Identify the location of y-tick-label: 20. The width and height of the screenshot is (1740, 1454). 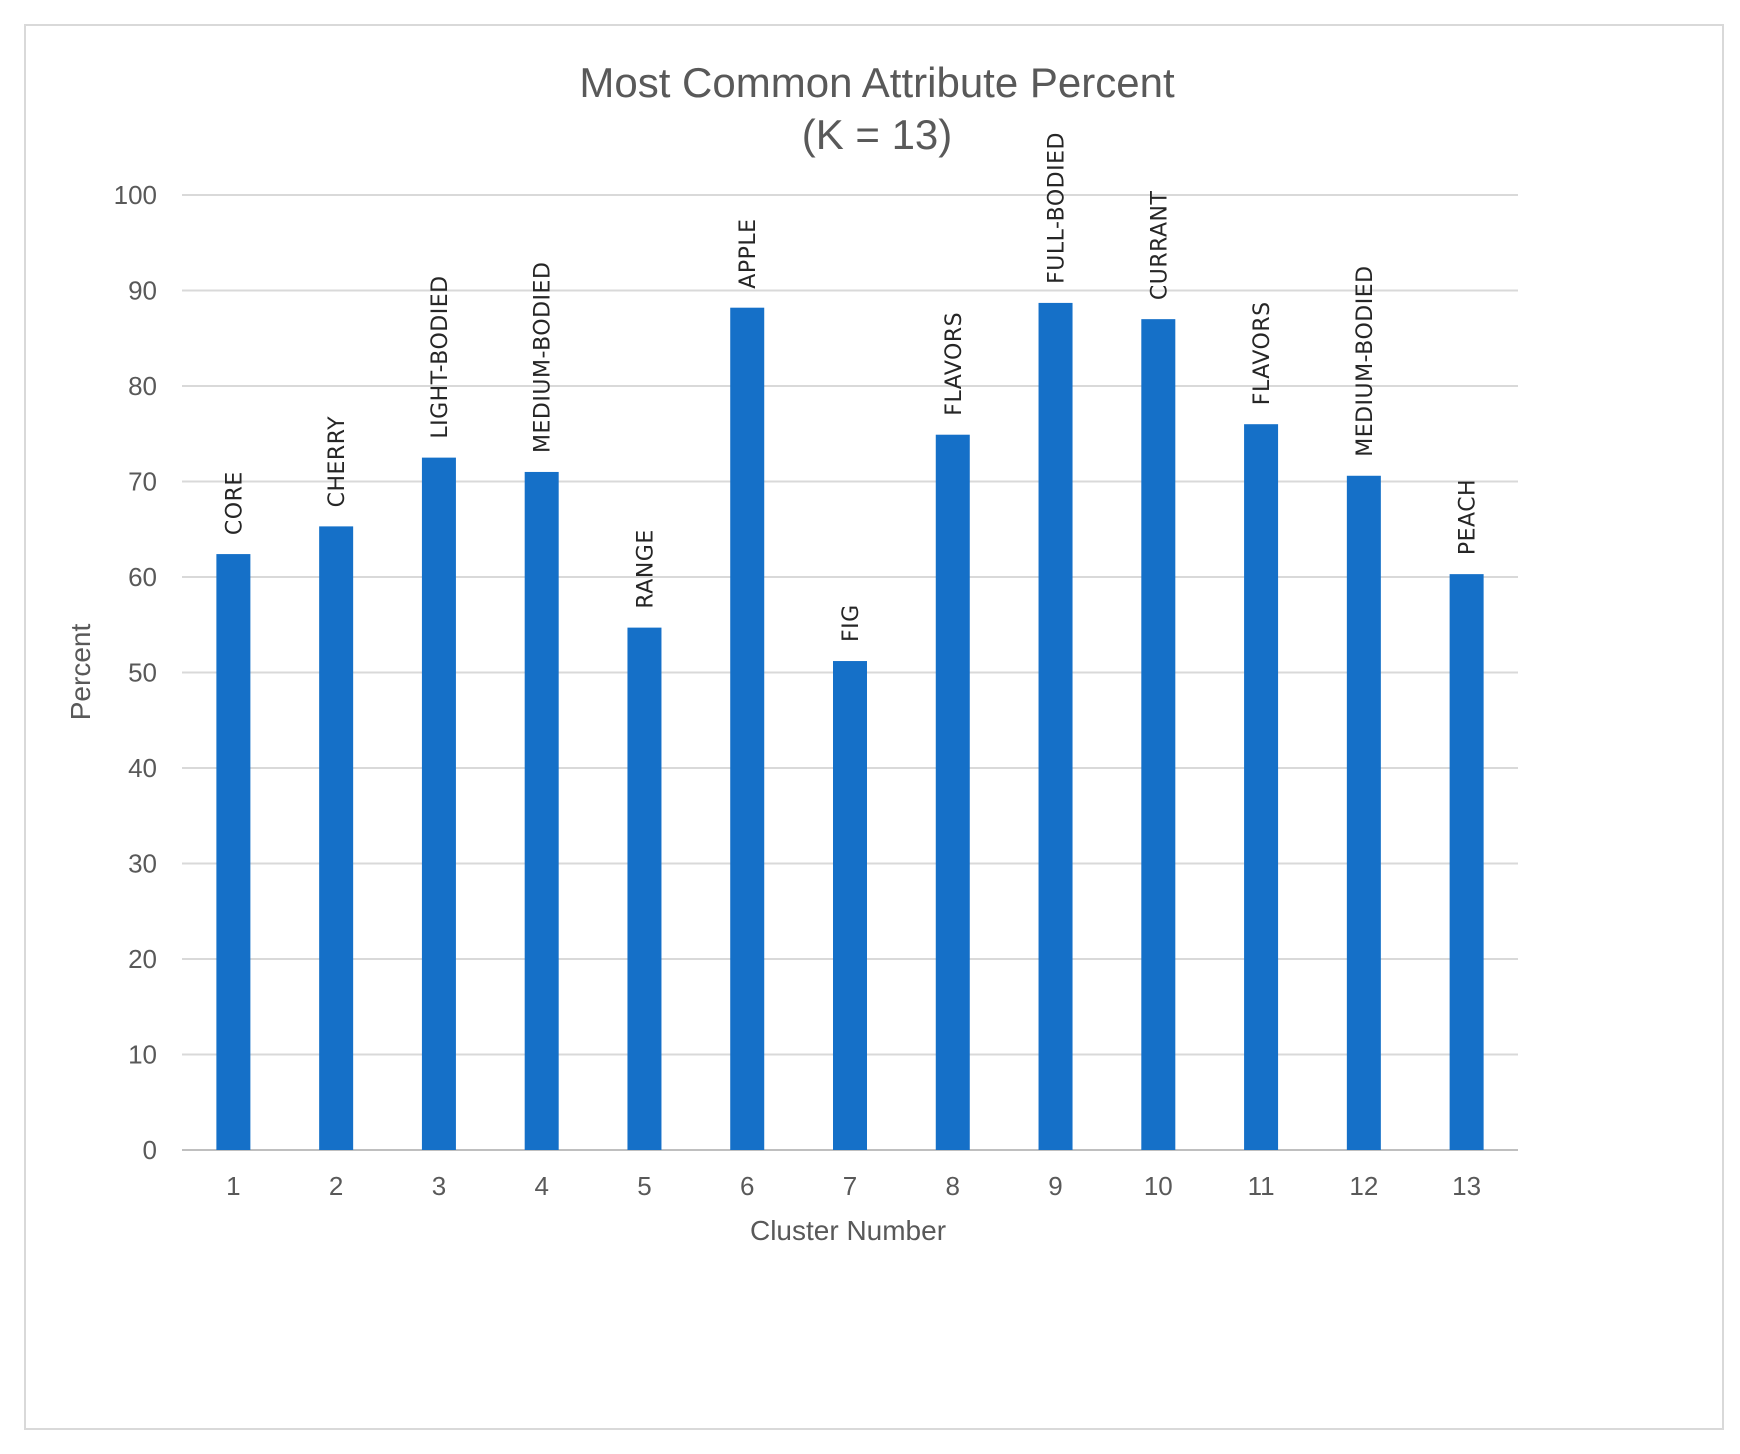
(142, 959).